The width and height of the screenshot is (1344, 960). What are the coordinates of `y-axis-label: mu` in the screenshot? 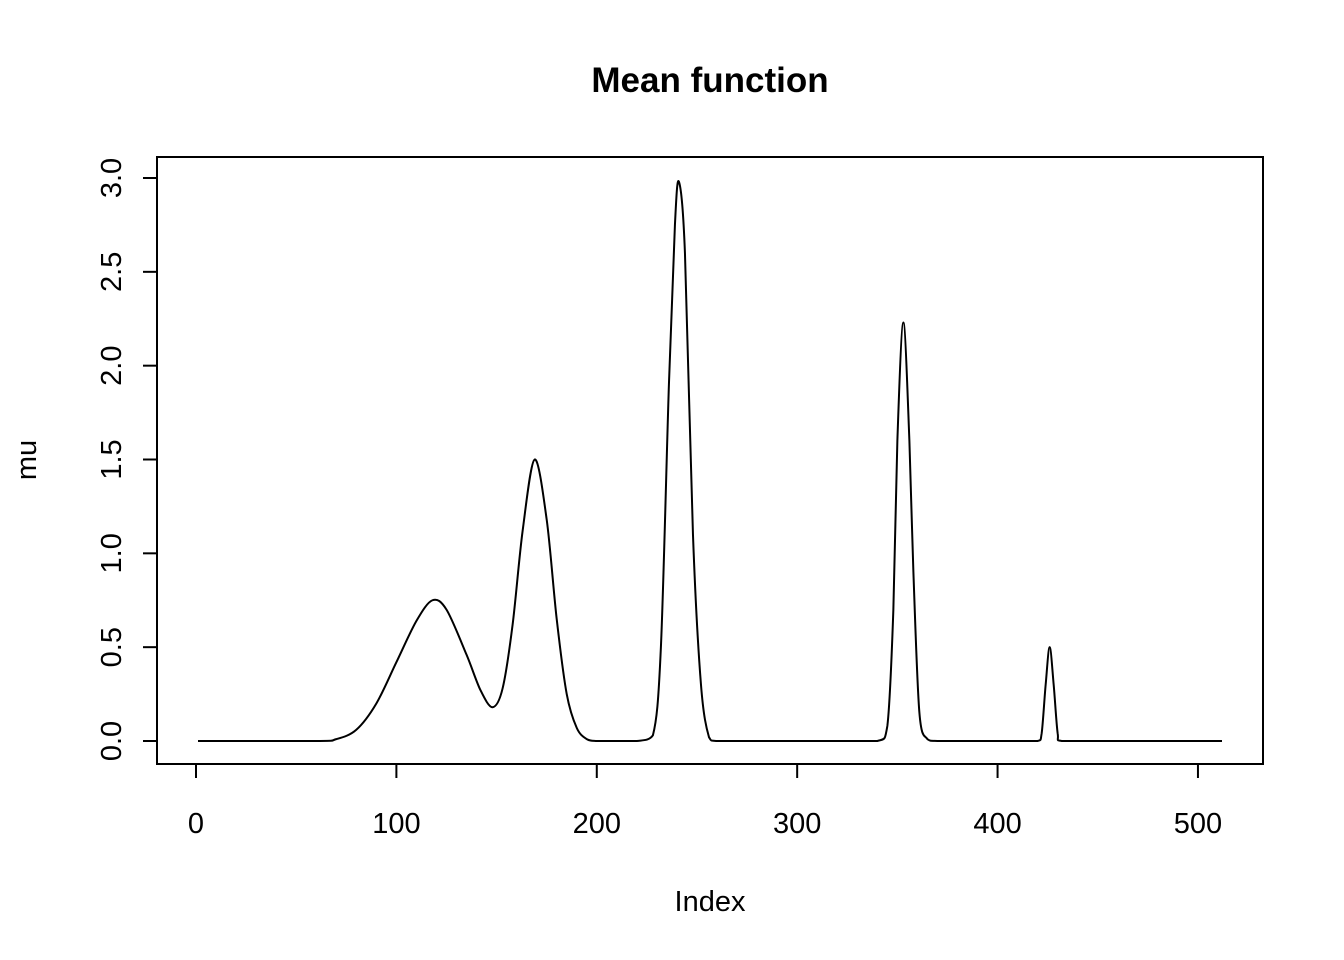 It's located at (27, 460).